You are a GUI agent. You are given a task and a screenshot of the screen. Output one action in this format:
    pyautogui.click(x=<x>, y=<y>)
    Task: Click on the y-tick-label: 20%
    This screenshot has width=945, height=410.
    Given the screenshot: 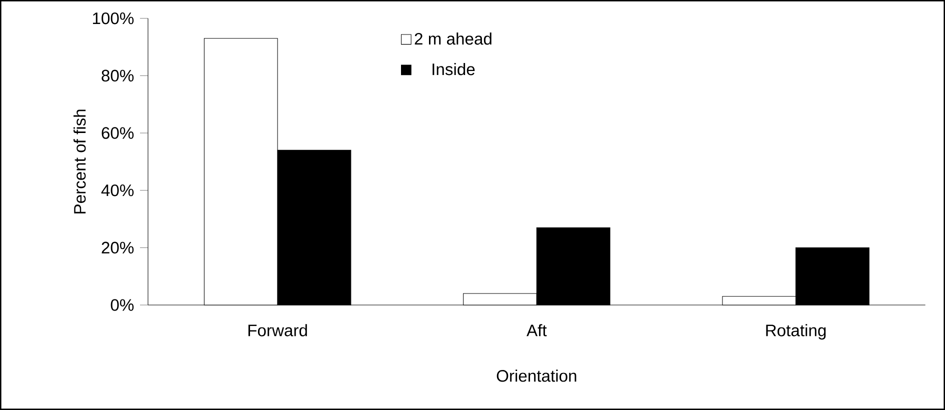 What is the action you would take?
    pyautogui.click(x=118, y=248)
    